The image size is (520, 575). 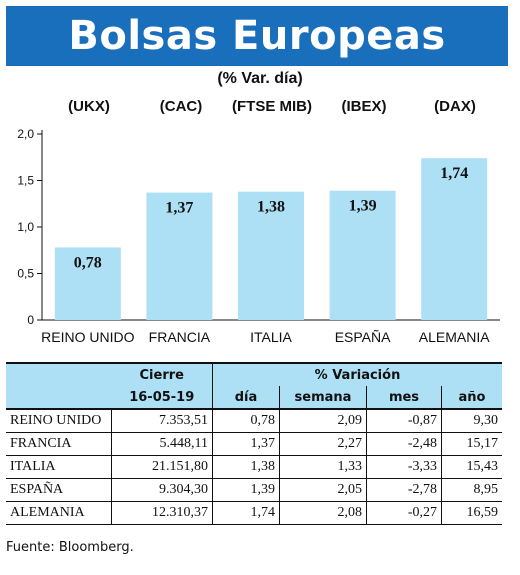 What do you see at coordinates (179, 208) in the screenshot?
I see `bar-value-label: 1,37` at bounding box center [179, 208].